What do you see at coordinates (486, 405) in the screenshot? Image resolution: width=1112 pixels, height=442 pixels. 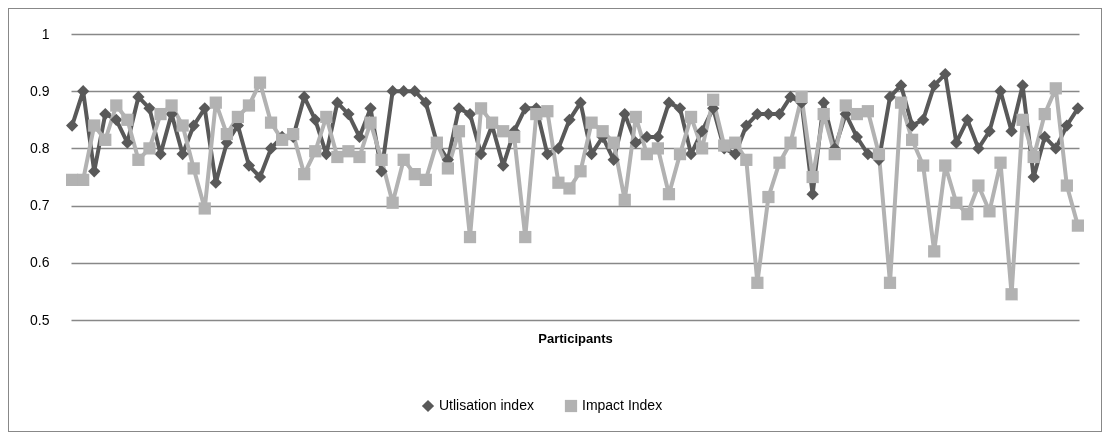 I see `legend-label: Utlisation index` at bounding box center [486, 405].